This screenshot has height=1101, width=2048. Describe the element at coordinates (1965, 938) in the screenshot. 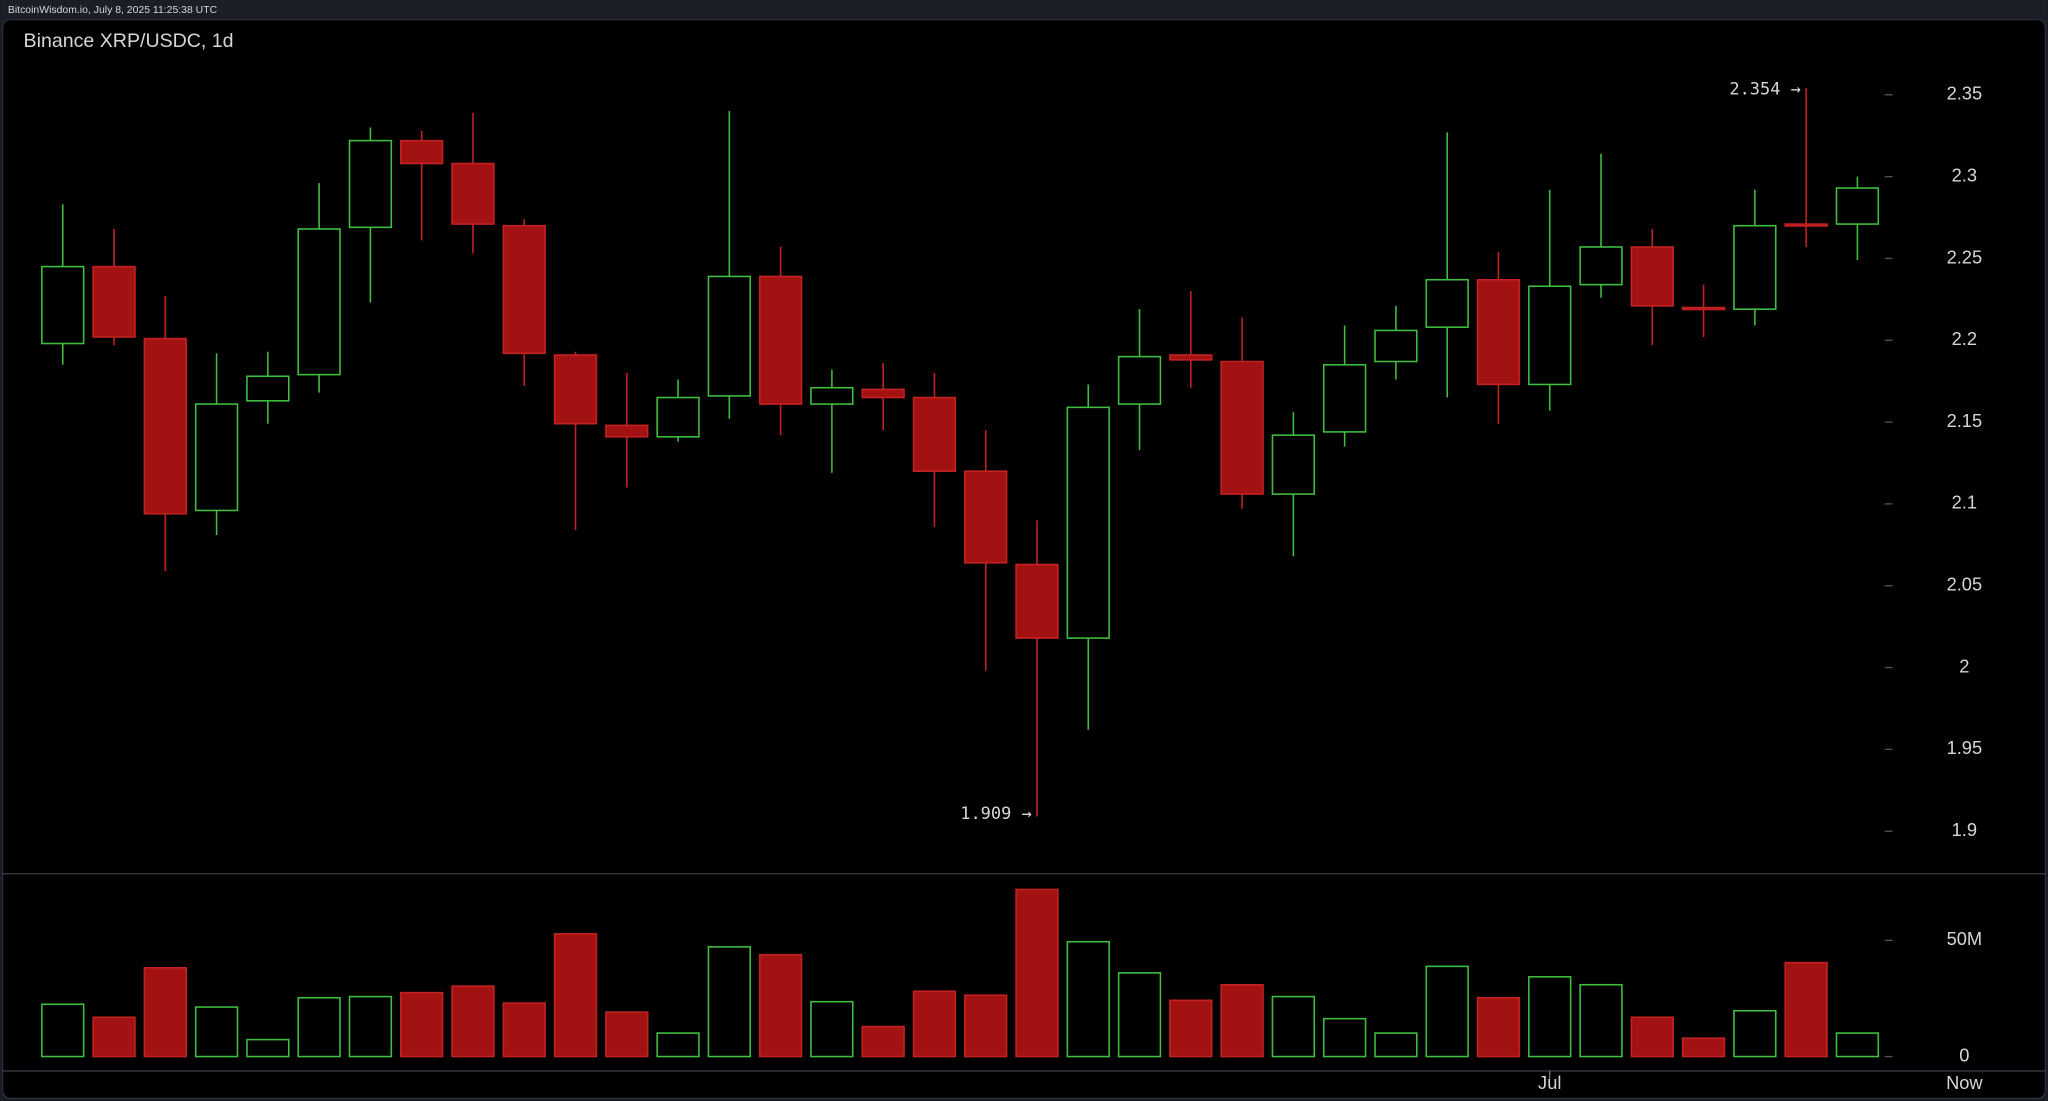

I see `volume-tick-label: 50M` at that location.